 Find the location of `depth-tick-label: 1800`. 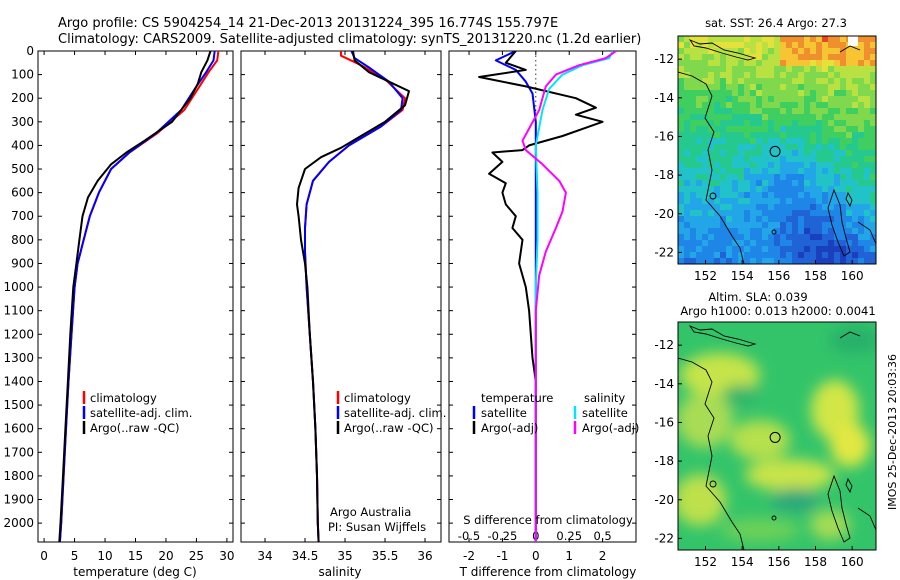

depth-tick-label: 1800 is located at coordinates (18, 476).